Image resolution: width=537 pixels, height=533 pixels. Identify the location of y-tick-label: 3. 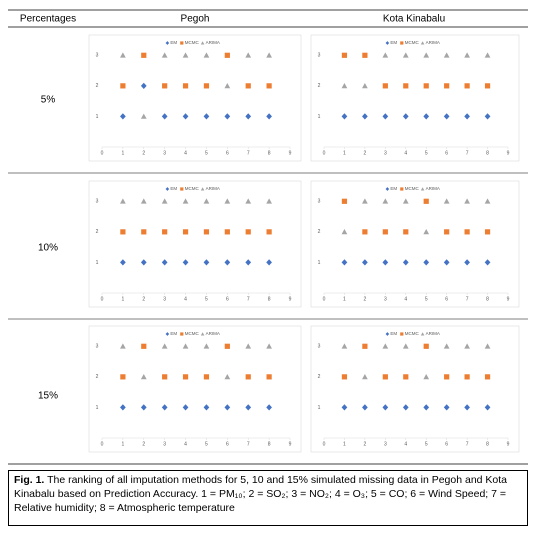
(97, 56).